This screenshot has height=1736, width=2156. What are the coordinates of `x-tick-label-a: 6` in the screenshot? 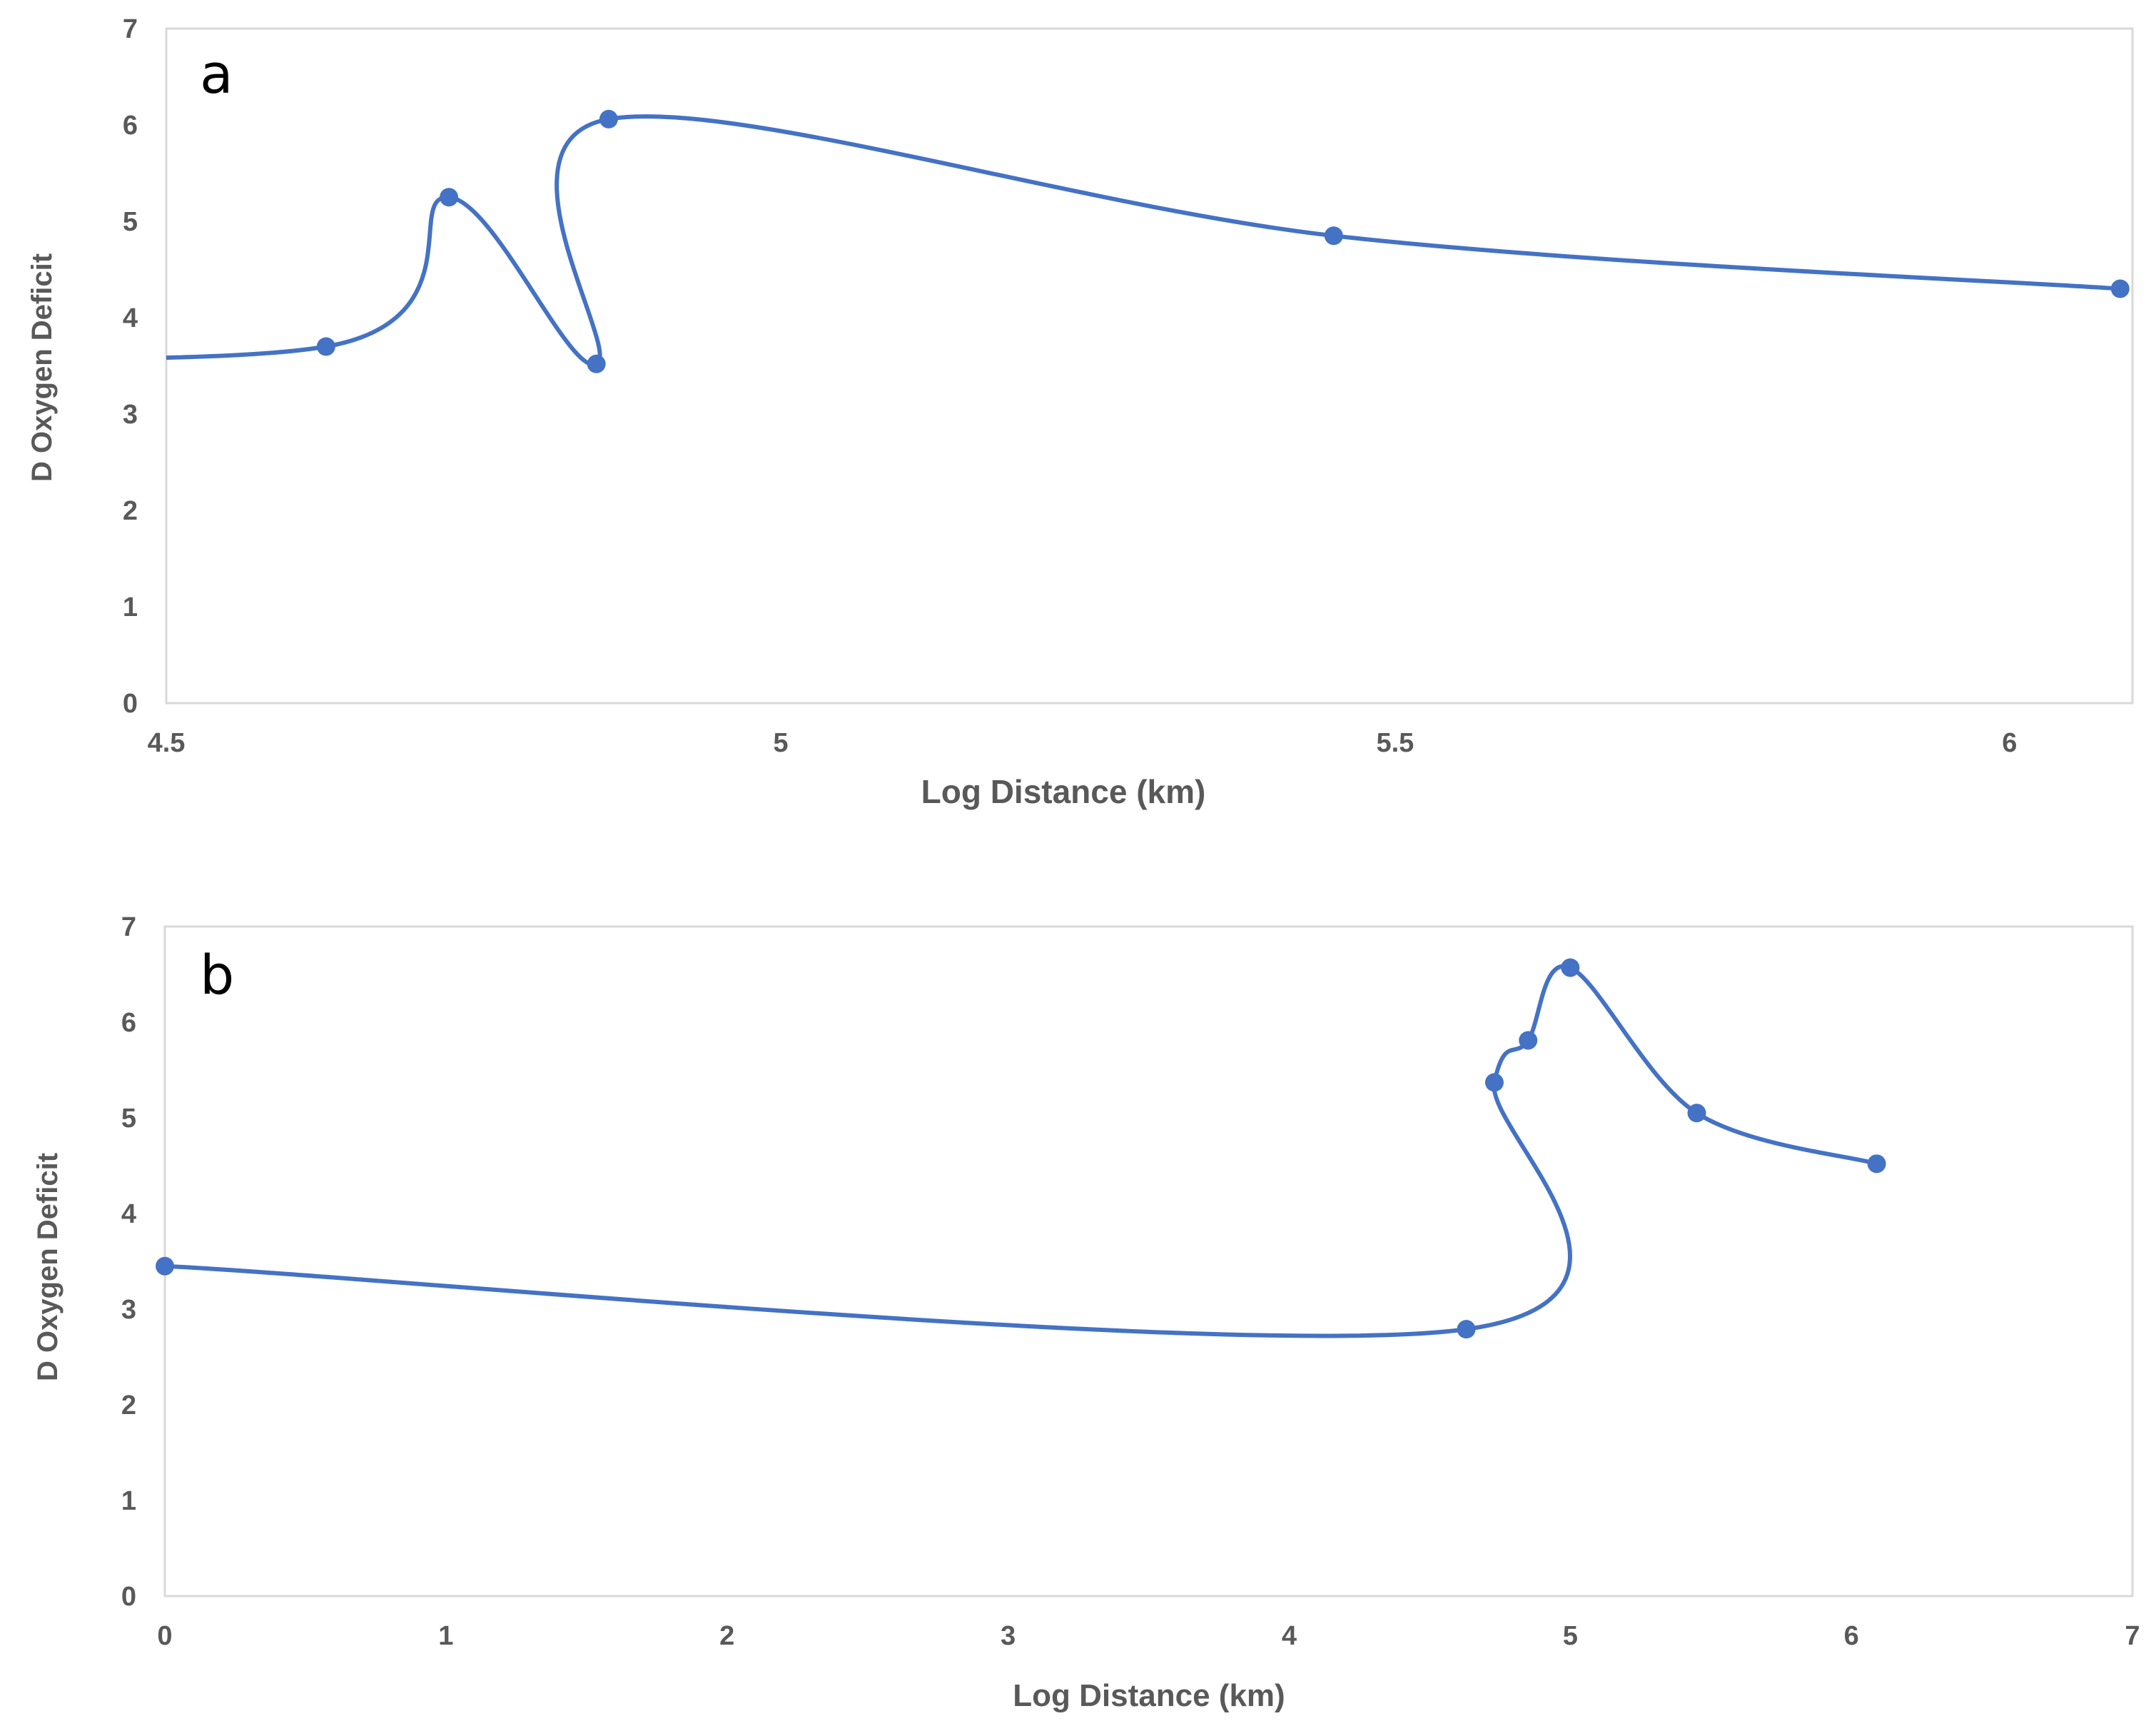 It's located at (2009, 743).